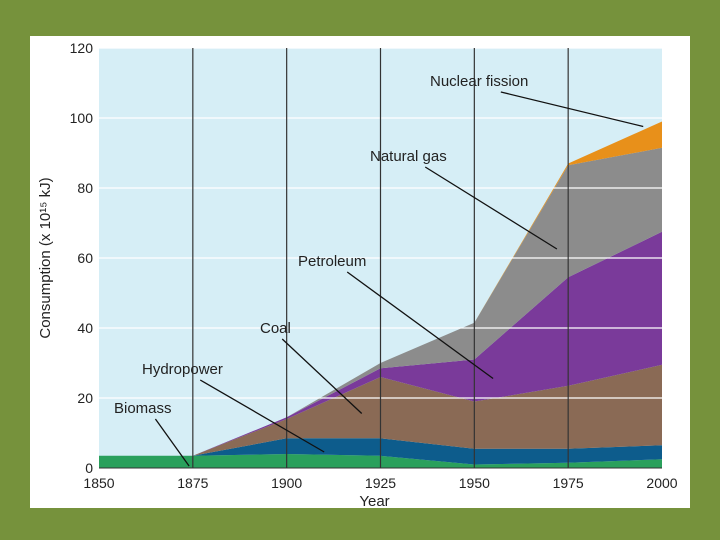 Image resolution: width=720 pixels, height=540 pixels. I want to click on y-tick-label: 20, so click(85, 398).